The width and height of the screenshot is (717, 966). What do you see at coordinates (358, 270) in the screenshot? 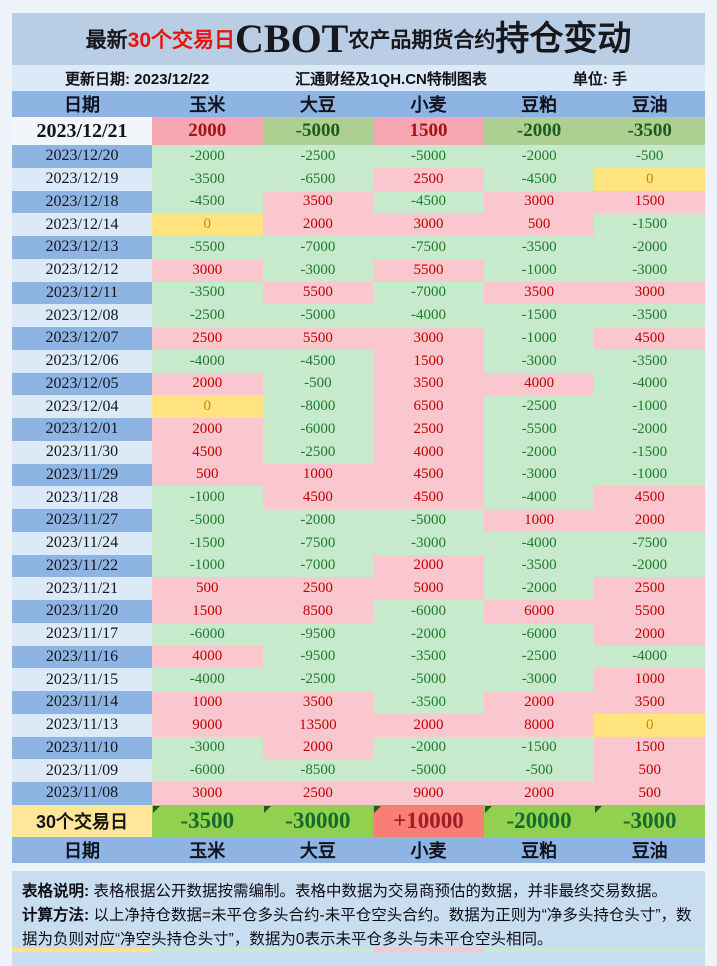
I see `table-row: 2023/12/12 3000 -3000 5500 -1000 -3000` at bounding box center [358, 270].